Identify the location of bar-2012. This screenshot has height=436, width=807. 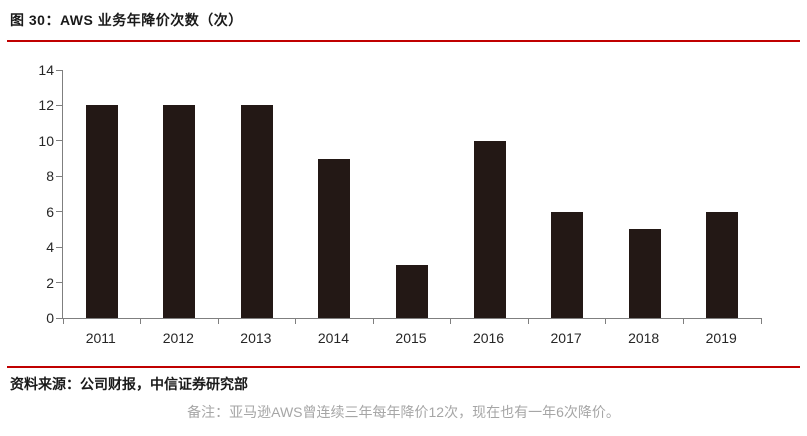
(179, 211).